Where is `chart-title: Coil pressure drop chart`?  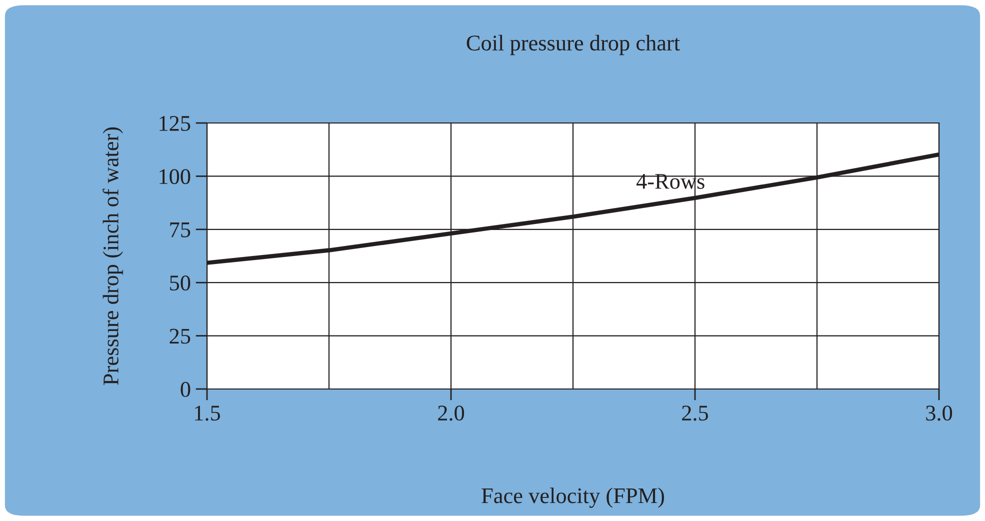 chart-title: Coil pressure drop chart is located at coordinates (573, 45).